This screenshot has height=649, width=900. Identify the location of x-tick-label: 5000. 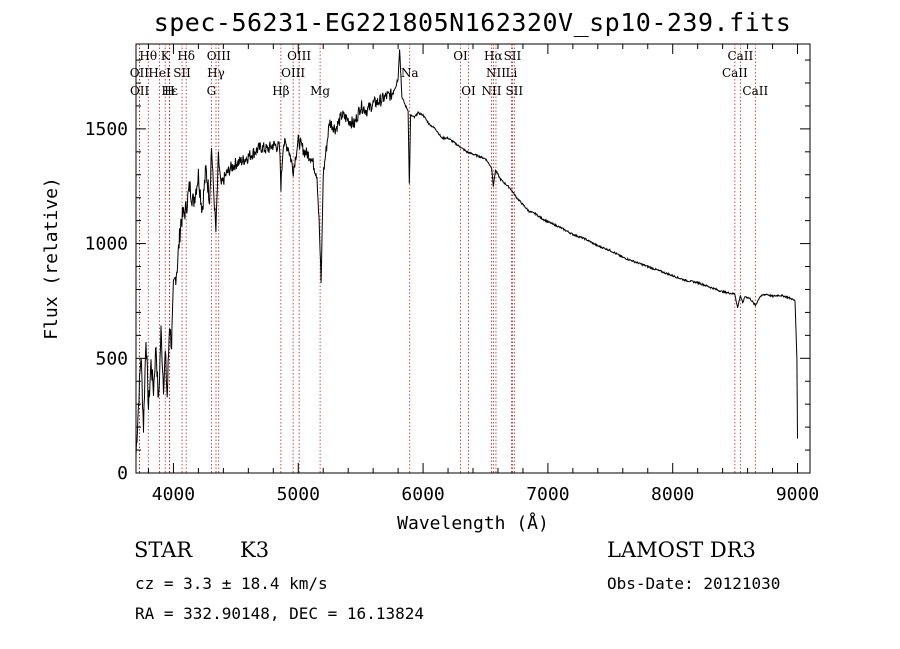
(298, 494).